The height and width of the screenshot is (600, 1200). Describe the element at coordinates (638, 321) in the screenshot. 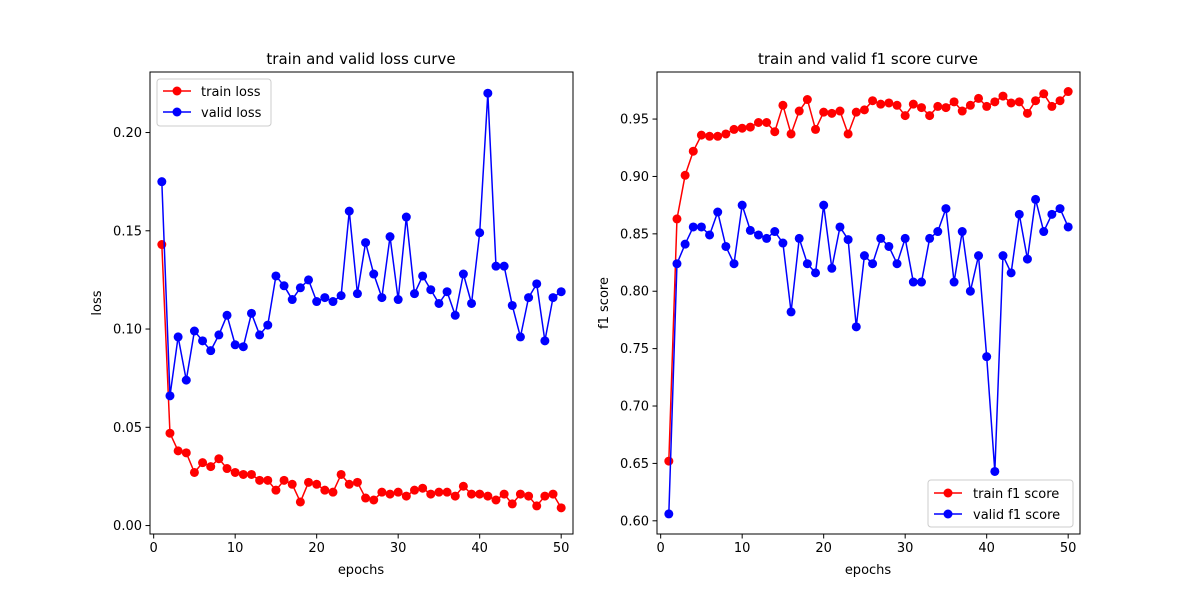

I see `f1-chart-y-axis: 0.60 0.65 0.70 0.75 0.80 0.85 0.90 0.95` at that location.